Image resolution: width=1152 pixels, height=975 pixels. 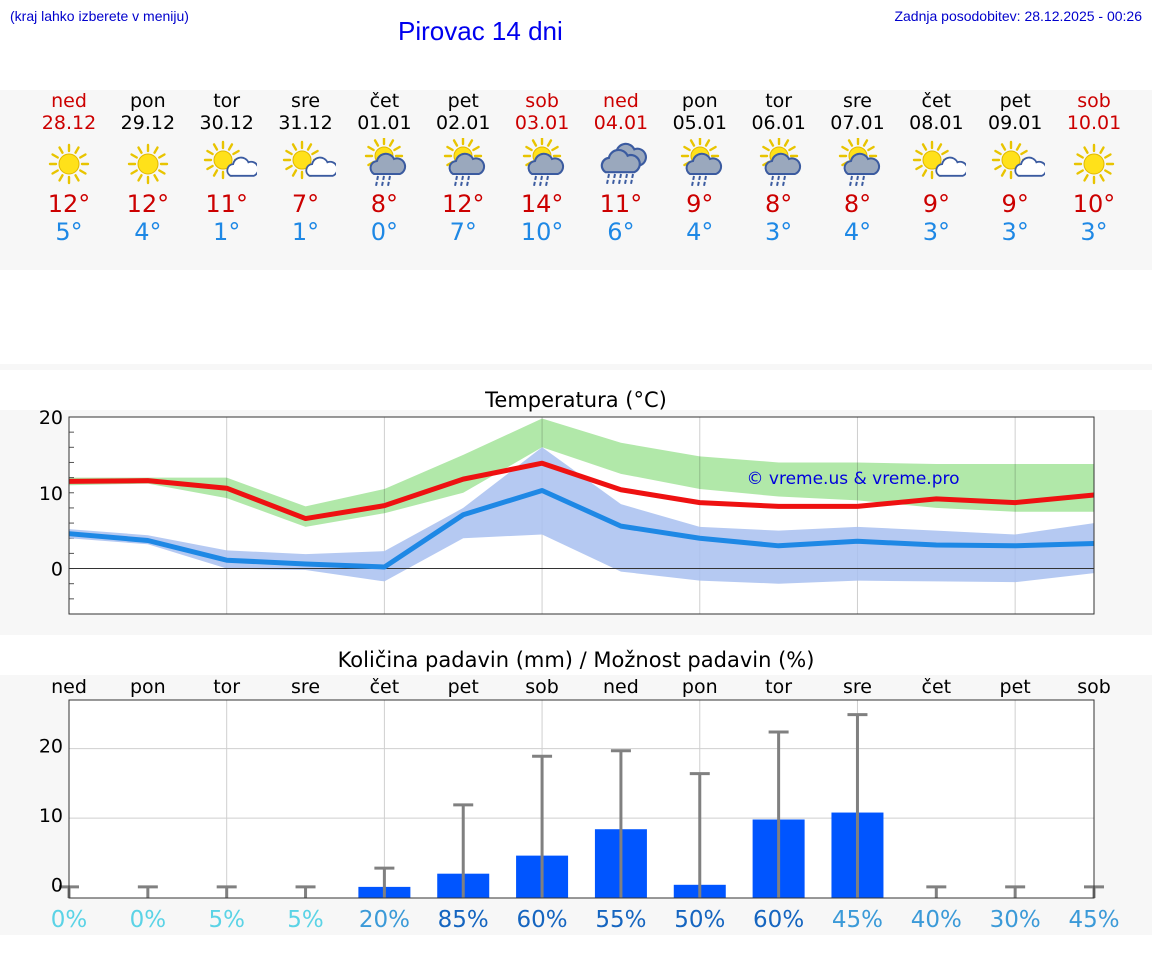 I want to click on page-title: Pirovac 14 dni, so click(x=480, y=31).